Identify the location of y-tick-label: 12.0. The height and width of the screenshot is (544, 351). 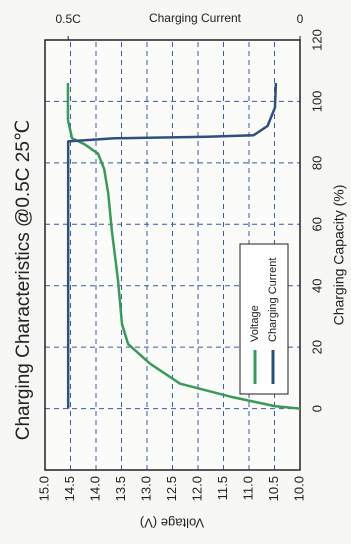
(196, 488).